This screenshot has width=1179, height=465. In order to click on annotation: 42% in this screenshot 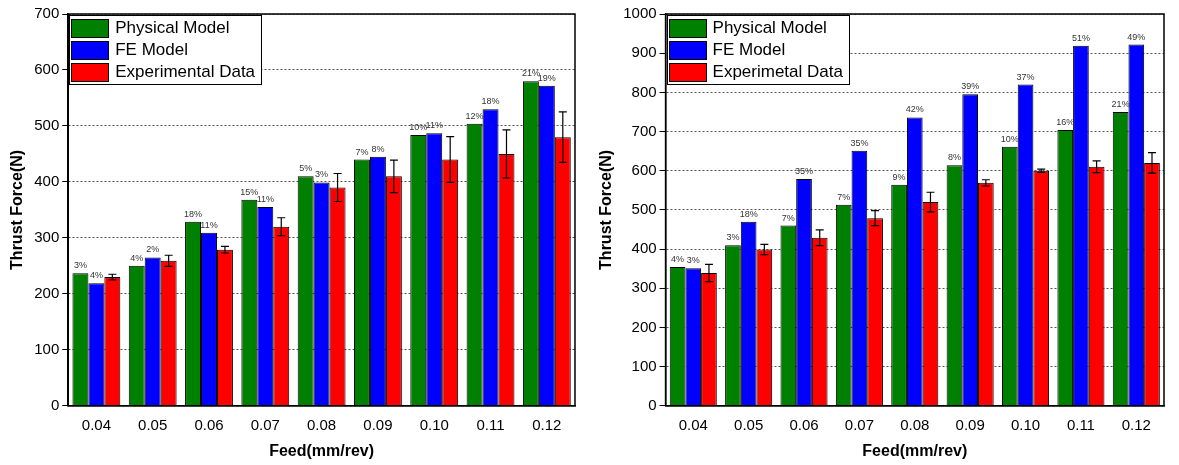, I will do `click(914, 109)`.